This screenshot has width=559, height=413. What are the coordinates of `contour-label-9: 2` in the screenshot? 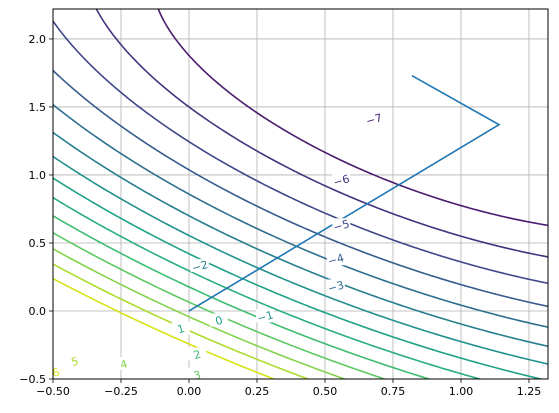 It's located at (197, 355).